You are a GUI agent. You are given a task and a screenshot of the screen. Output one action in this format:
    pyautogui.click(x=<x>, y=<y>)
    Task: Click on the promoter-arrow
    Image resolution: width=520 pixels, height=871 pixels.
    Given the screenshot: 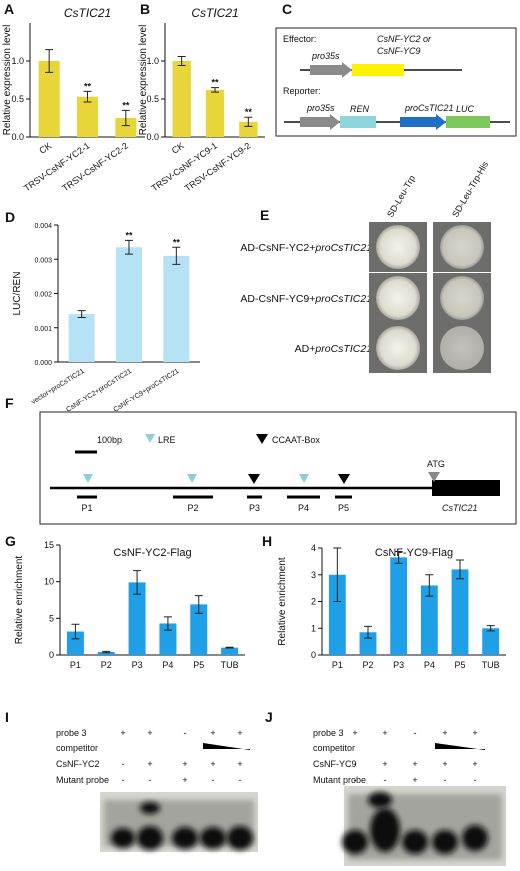 What is the action you would take?
    pyautogui.click(x=331, y=70)
    